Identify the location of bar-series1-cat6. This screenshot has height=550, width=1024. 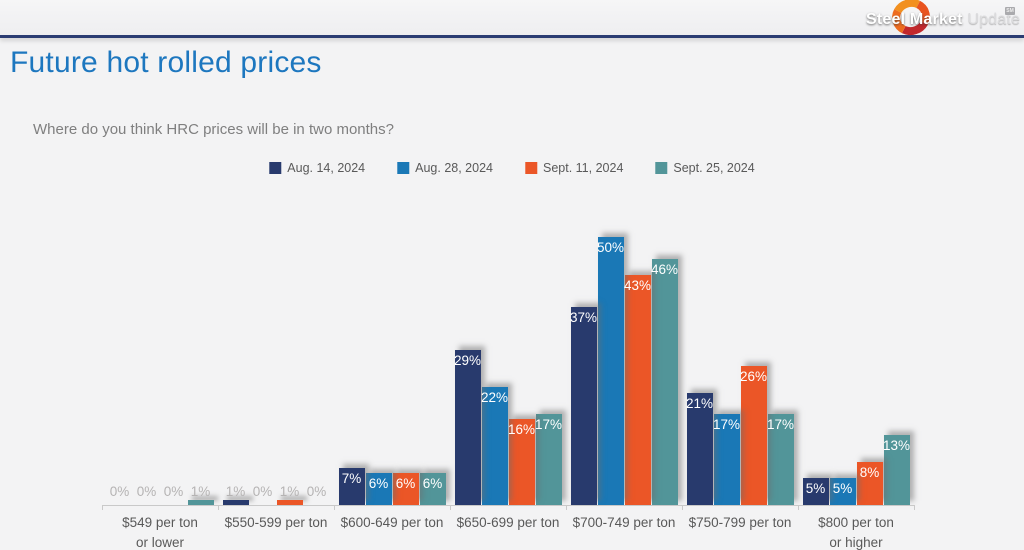
(842, 491).